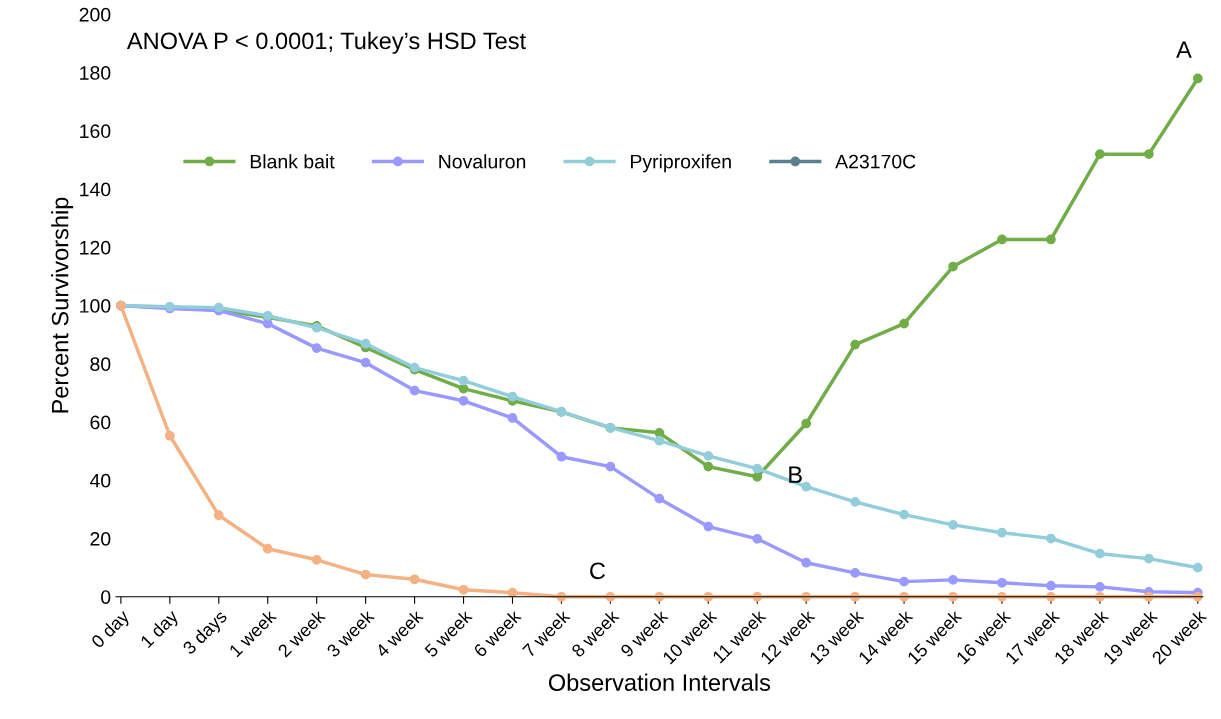 This screenshot has width=1221, height=719. Describe the element at coordinates (659, 682) in the screenshot. I see `x-axis-title: Observation Intervals` at that location.